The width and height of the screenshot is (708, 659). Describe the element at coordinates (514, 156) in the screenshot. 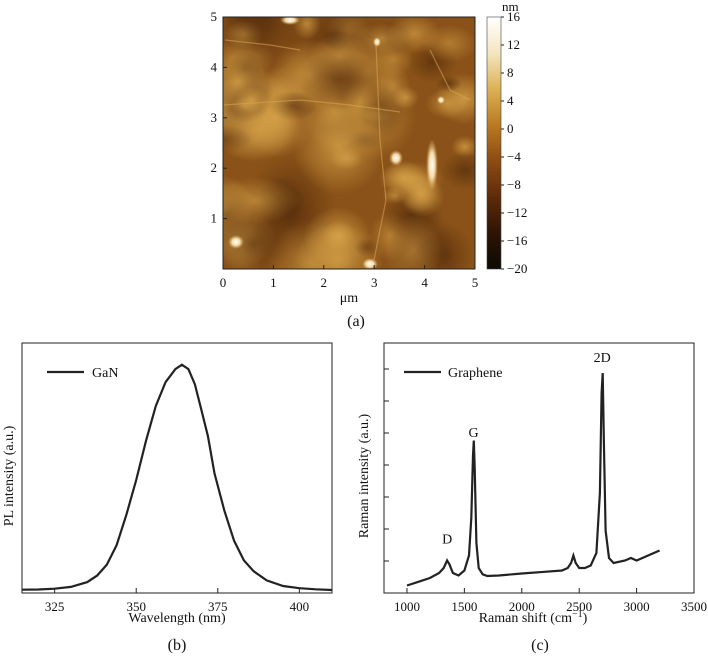

I see `colorbar-tick-label: −4` at that location.